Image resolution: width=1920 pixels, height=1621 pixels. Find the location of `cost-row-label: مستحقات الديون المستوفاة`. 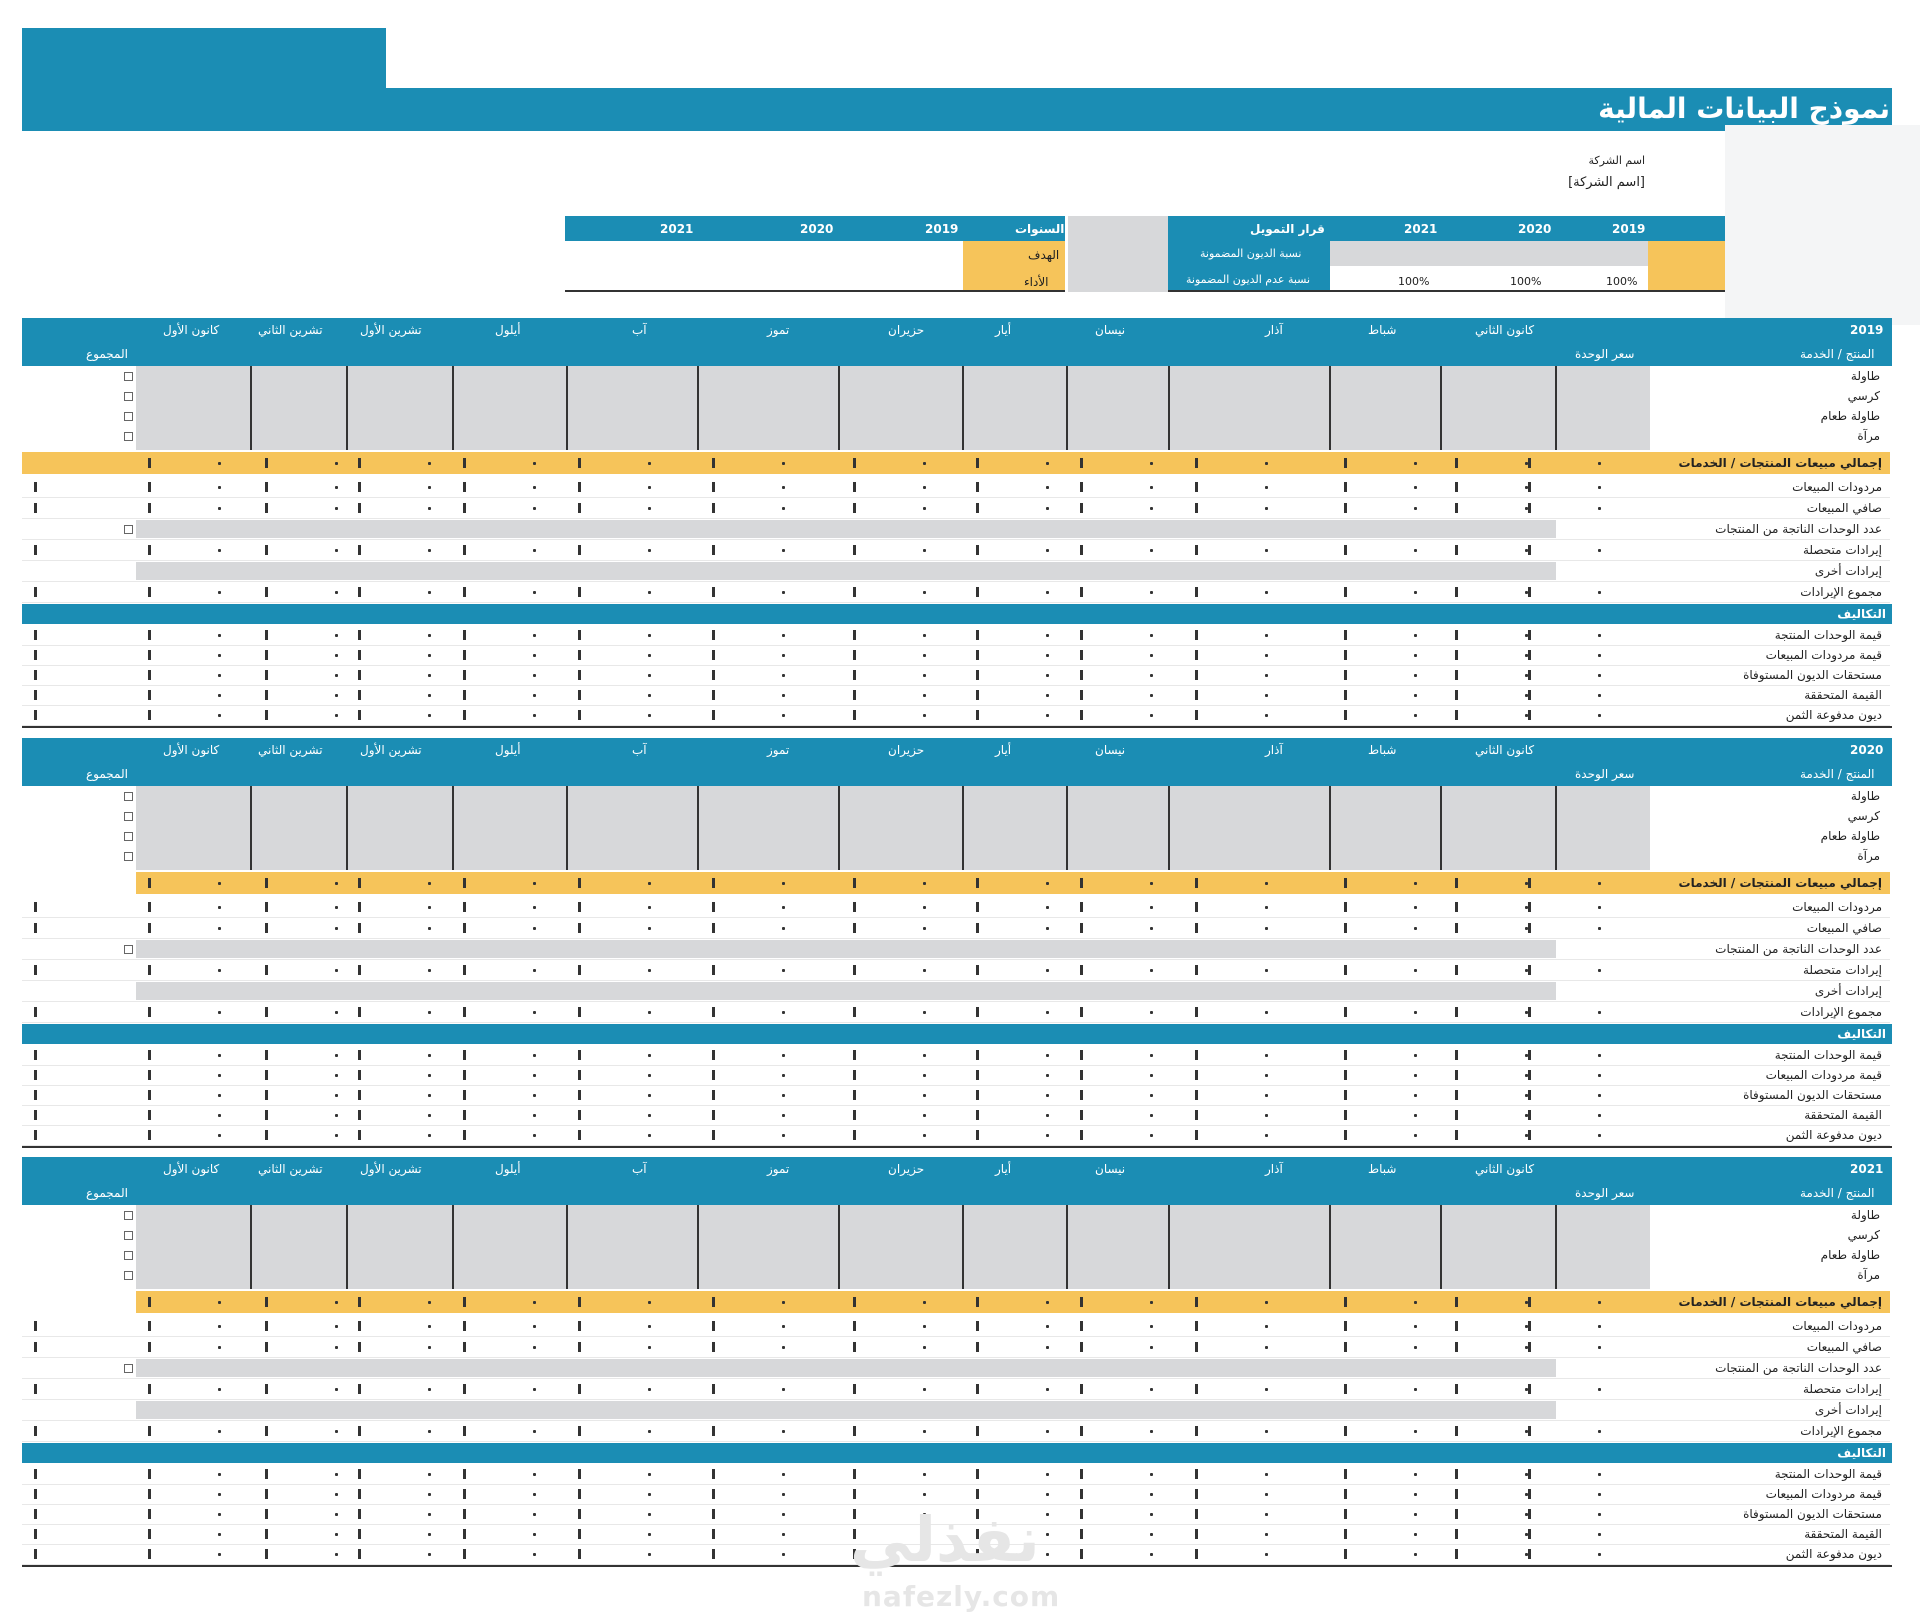

cost-row-label: مستحقات الديون المستوفاة is located at coordinates (1812, 1514).